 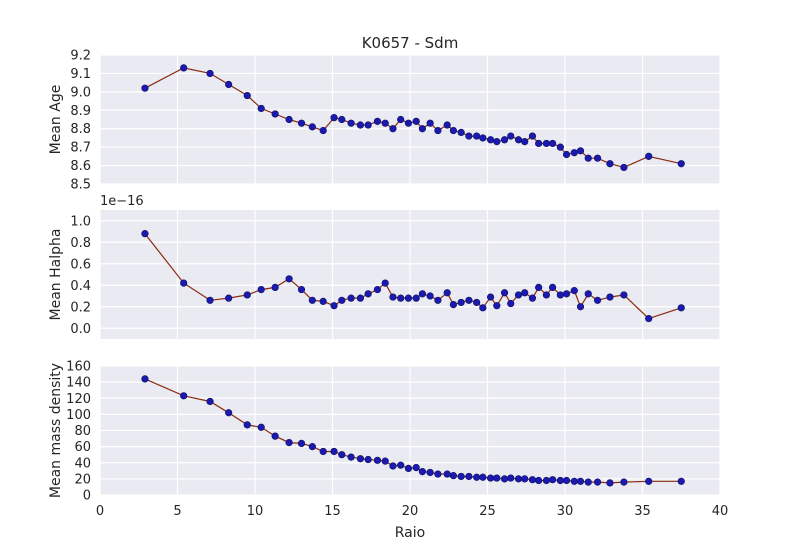 I want to click on y-ticks-age: 8.5 8.6 8.7 8.8 8.9 9.0 9.1 9.2, so click(x=80, y=121).